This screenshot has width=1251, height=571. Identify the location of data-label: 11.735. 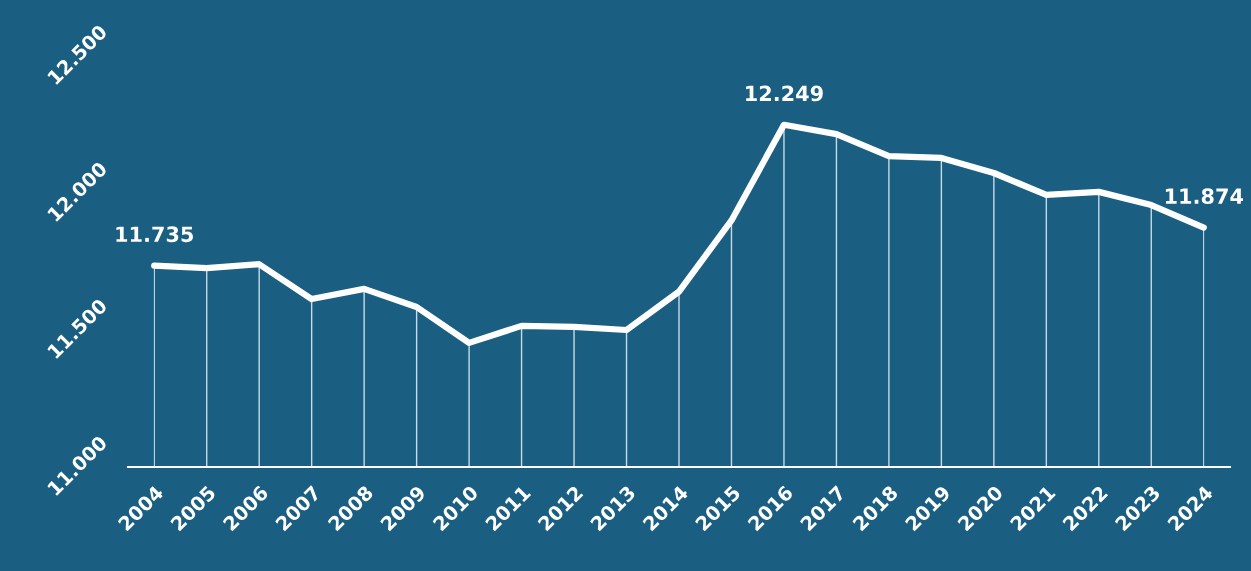
(154, 234).